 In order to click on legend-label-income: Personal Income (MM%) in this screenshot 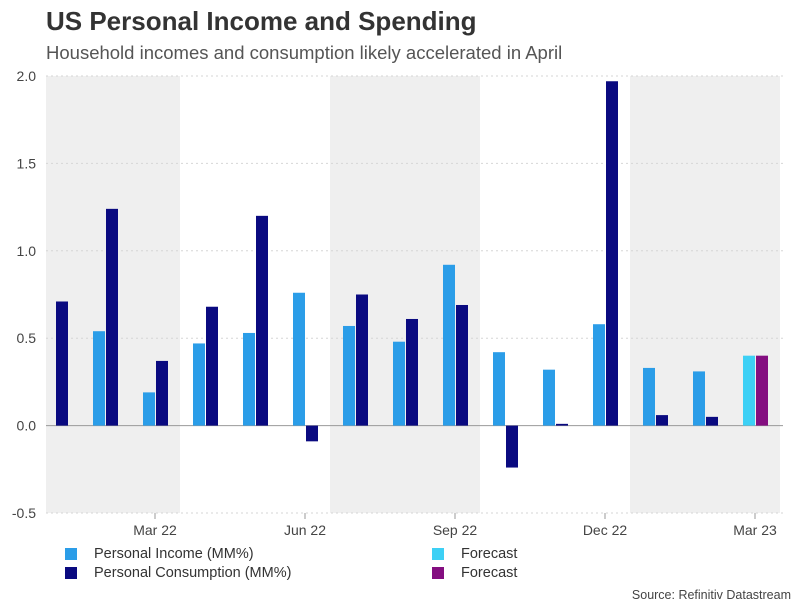, I will do `click(174, 553)`.